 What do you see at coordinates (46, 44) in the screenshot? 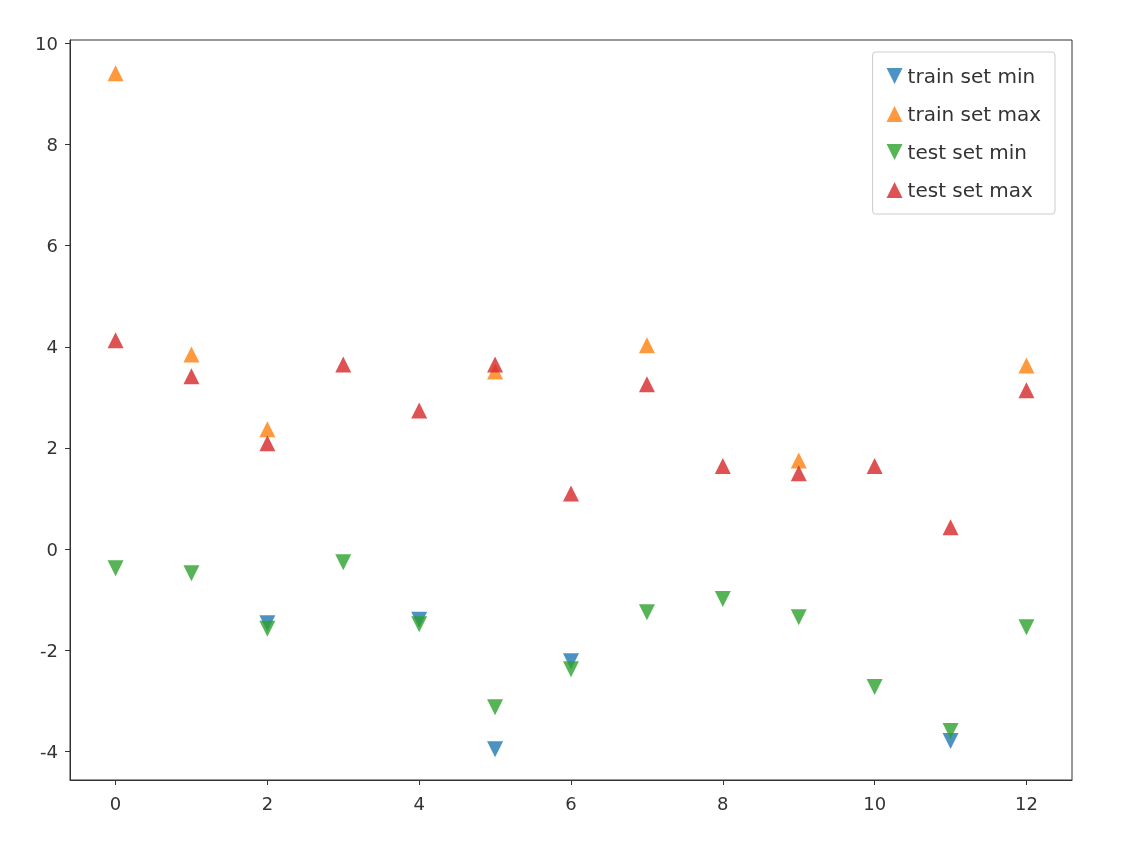
I see `y-tick-label: 10` at bounding box center [46, 44].